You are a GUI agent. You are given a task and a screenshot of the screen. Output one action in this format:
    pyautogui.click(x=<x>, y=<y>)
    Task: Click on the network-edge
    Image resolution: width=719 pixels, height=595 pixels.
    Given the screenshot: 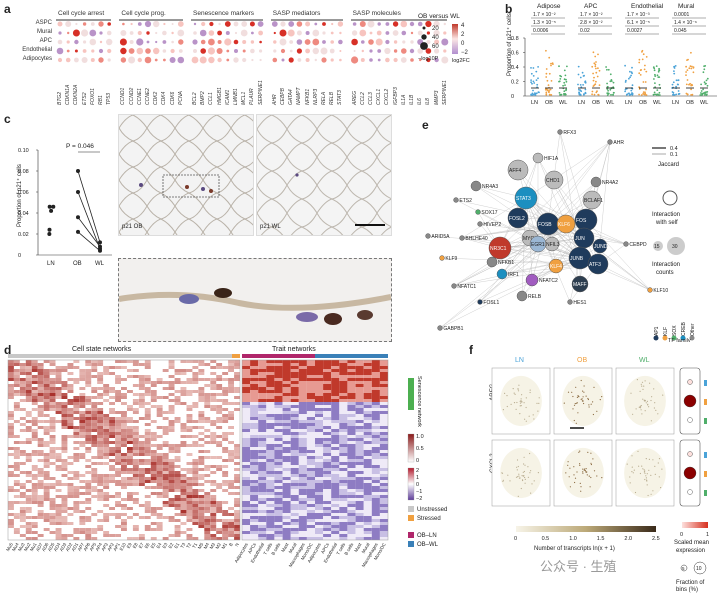 What is the action you would take?
    pyautogui.click(x=521, y=248)
    